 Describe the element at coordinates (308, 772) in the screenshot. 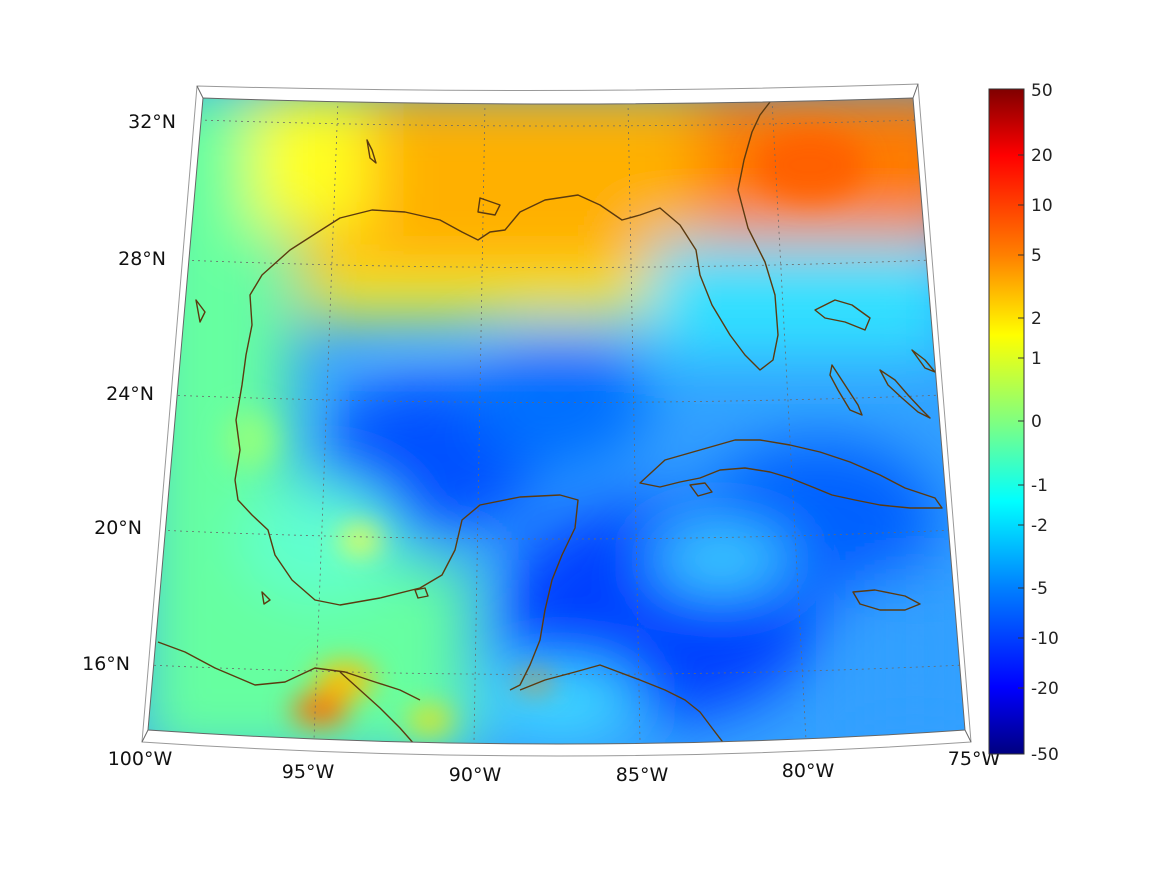

I see `lon-label-95: 95°W` at that location.